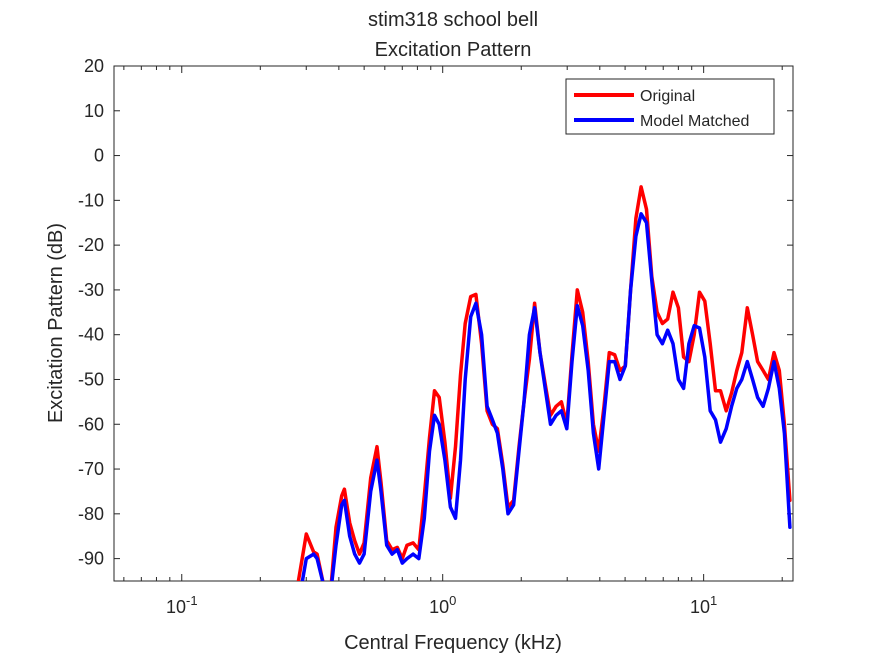 This screenshot has height=661, width=875. What do you see at coordinates (94, 111) in the screenshot?
I see `y-tick-label: 10` at bounding box center [94, 111].